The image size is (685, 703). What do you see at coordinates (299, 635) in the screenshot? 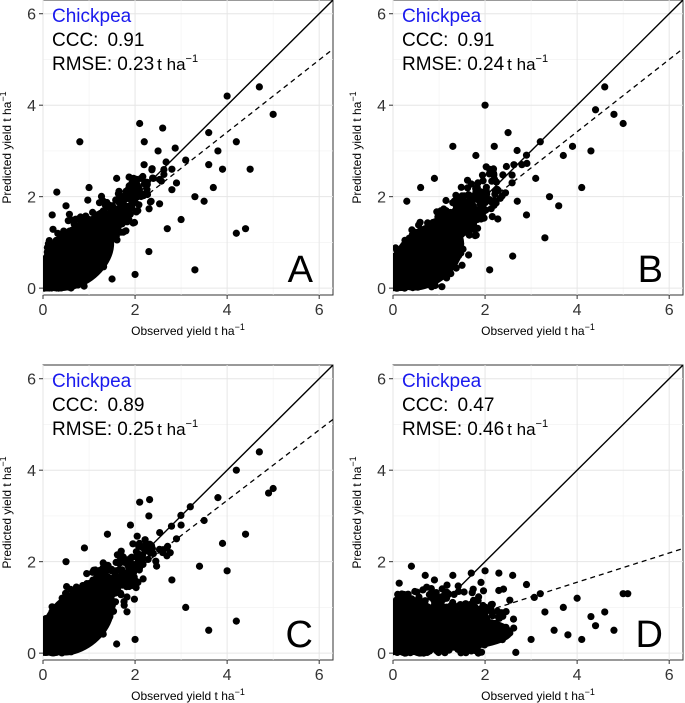
I see `panel-letter: C` at bounding box center [299, 635].